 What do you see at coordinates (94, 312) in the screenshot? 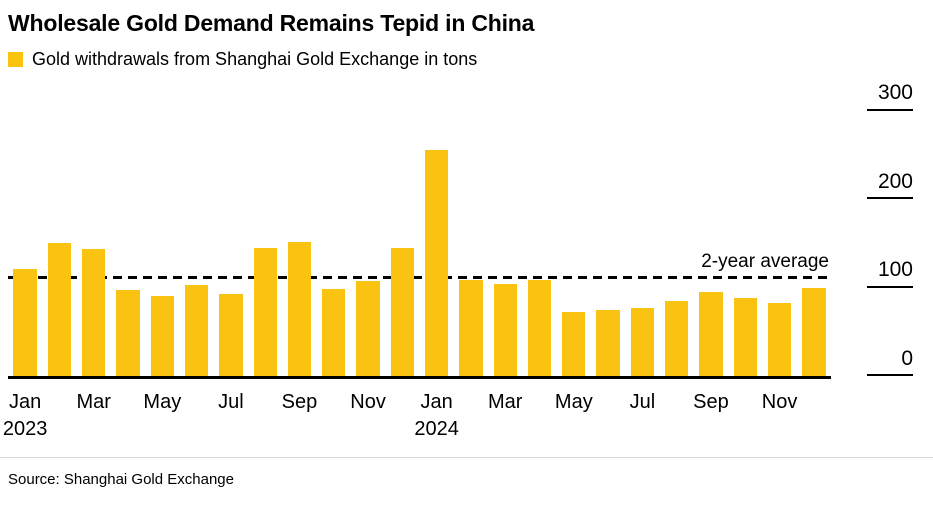
I see `bar-mar-2023` at bounding box center [94, 312].